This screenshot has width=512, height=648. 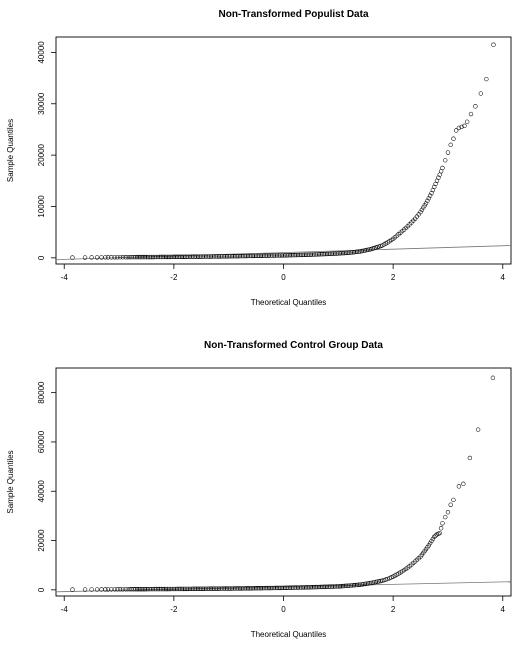 What do you see at coordinates (41, 103) in the screenshot?
I see `chart-0-y-tick-label: 30000` at bounding box center [41, 103].